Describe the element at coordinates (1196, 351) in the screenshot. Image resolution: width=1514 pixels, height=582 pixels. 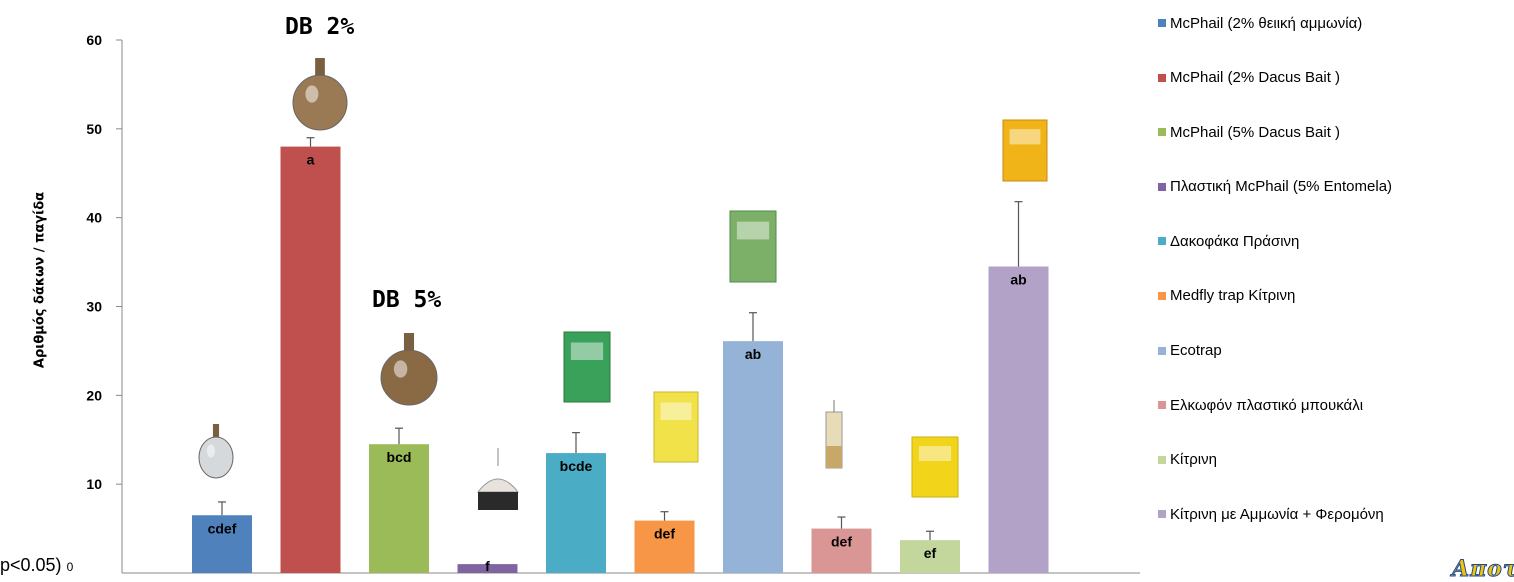
I see `legend-label: Ecotrap` at that location.